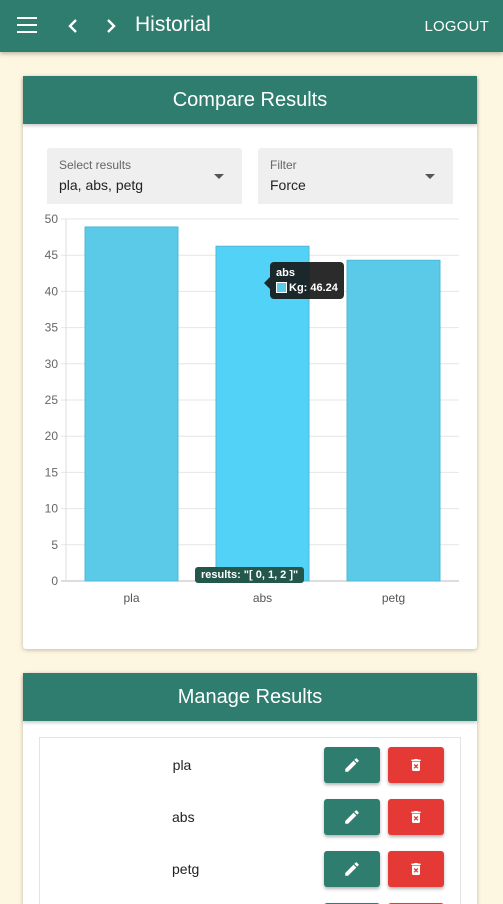 The image size is (503, 904). Describe the element at coordinates (144, 176) in the screenshot. I see `select-results-dropdown: Select results pla, abs, petg` at that location.